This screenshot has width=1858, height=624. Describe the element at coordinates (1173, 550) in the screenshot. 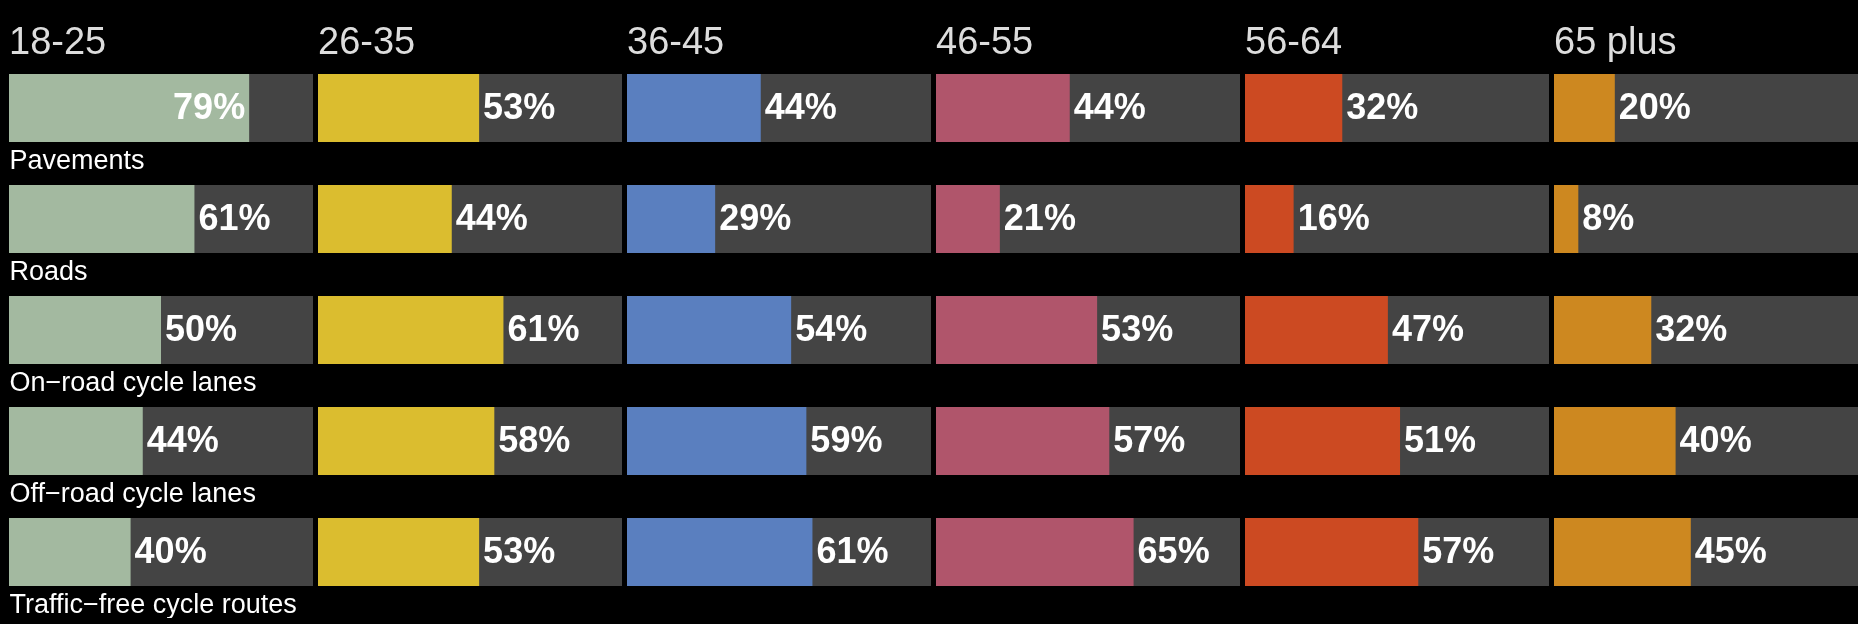

I see `data-label: 65%` at that location.